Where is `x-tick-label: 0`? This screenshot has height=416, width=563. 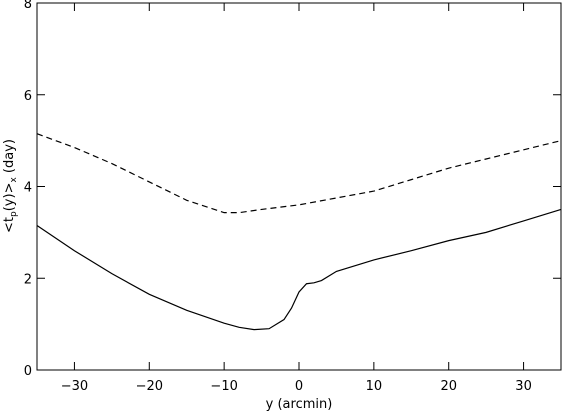
x-tick-label: 0 is located at coordinates (299, 386).